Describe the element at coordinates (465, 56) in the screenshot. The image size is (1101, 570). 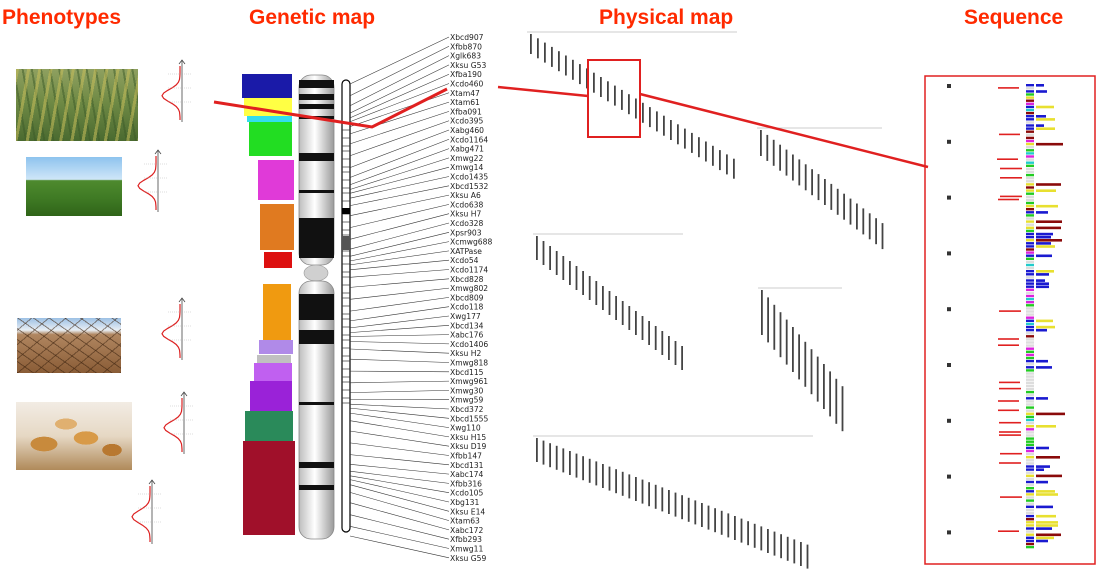
I see `marker-label: Xglk683` at that location.